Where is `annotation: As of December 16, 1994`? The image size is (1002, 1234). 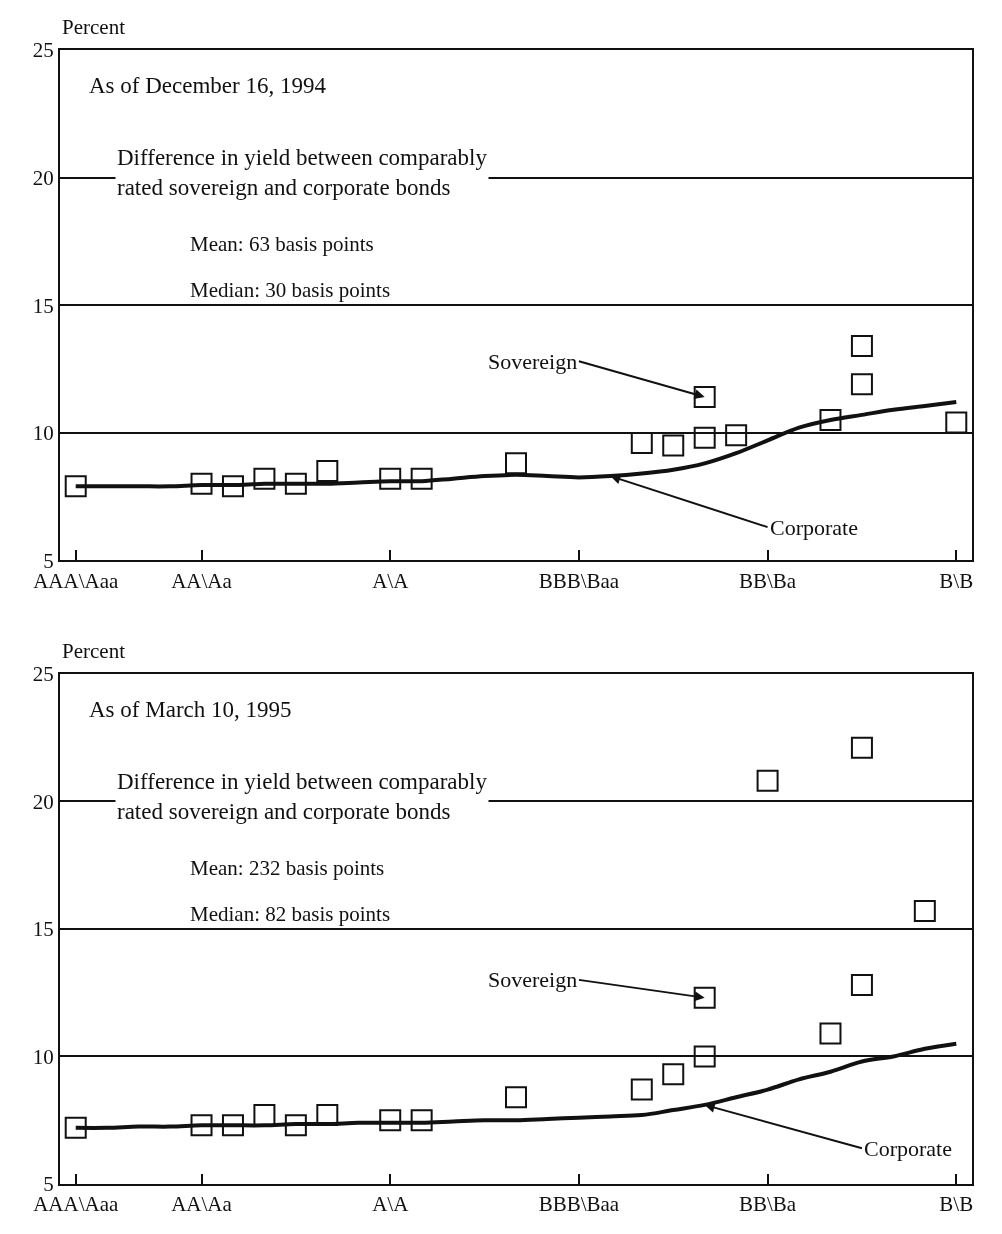
annotation: As of December 16, 1994 is located at coordinates (208, 85).